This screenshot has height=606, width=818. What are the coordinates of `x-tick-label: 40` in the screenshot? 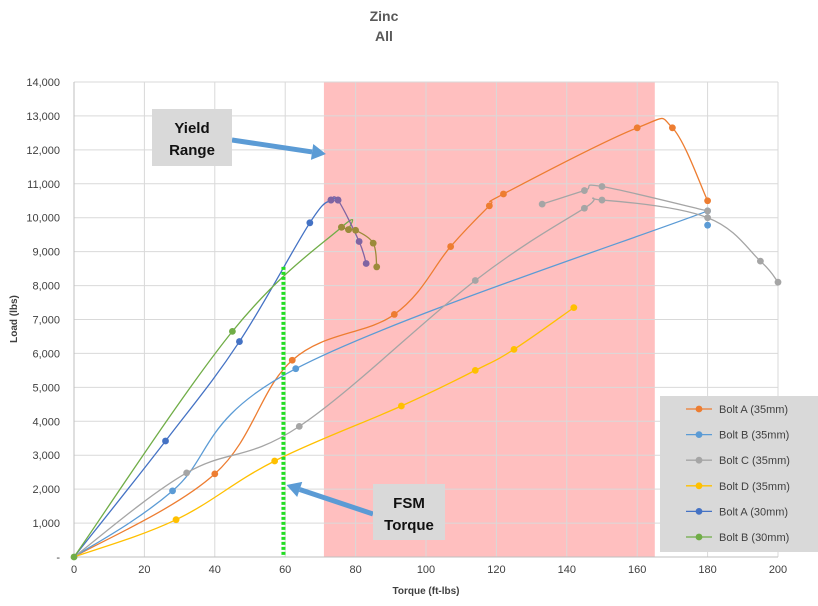 It's located at (215, 570).